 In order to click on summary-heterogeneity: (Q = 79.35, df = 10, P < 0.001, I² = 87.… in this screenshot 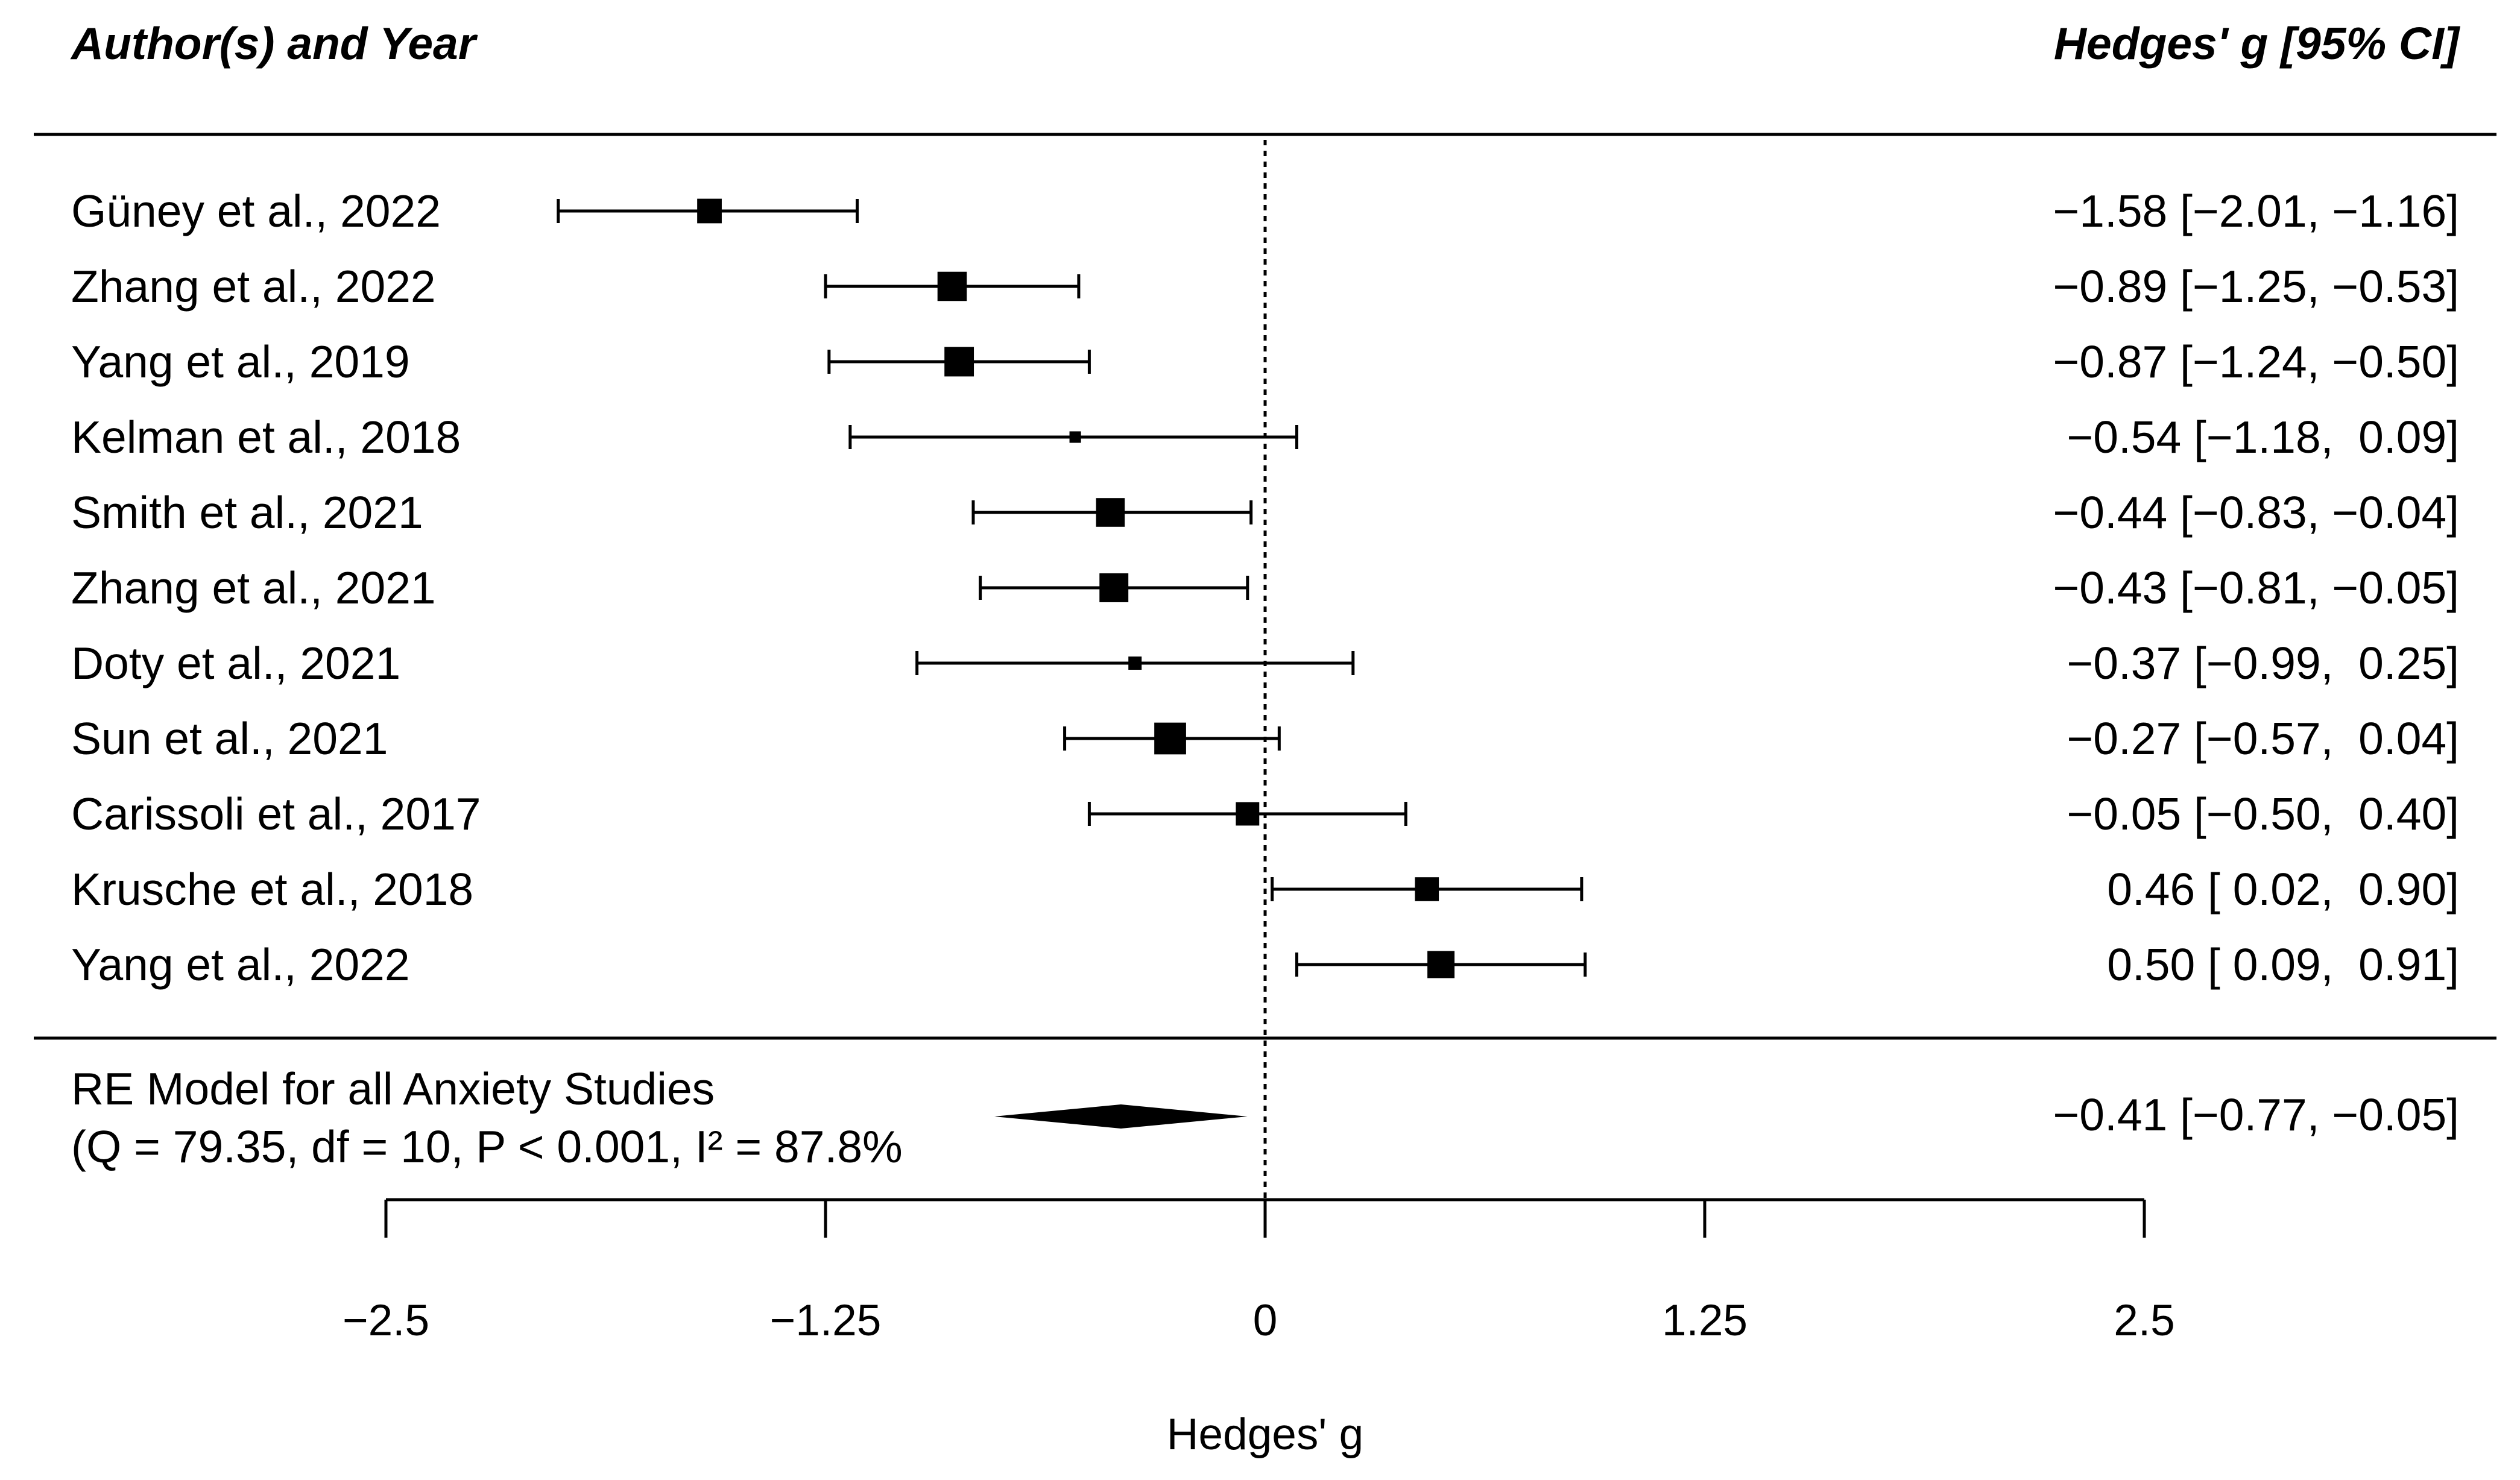, I will do `click(487, 1146)`.